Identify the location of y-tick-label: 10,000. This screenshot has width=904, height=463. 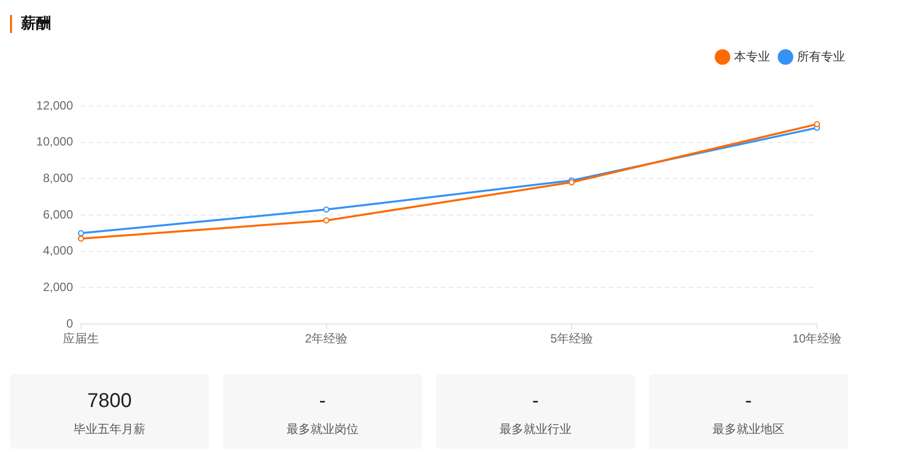
(55, 141).